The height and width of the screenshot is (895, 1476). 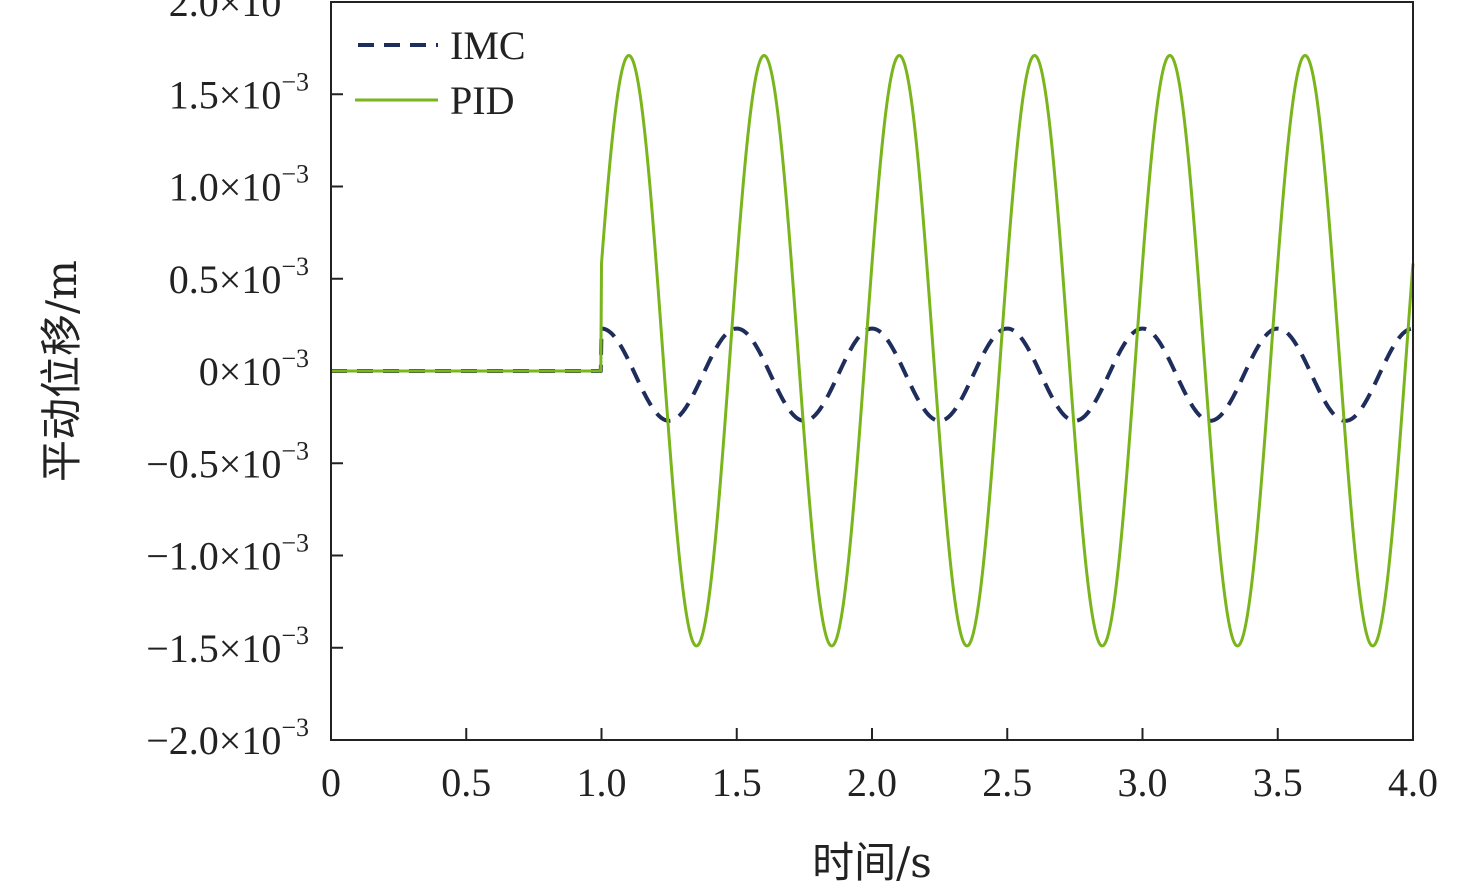 What do you see at coordinates (1278, 782) in the screenshot?
I see `x-tick-label: 3.5` at bounding box center [1278, 782].